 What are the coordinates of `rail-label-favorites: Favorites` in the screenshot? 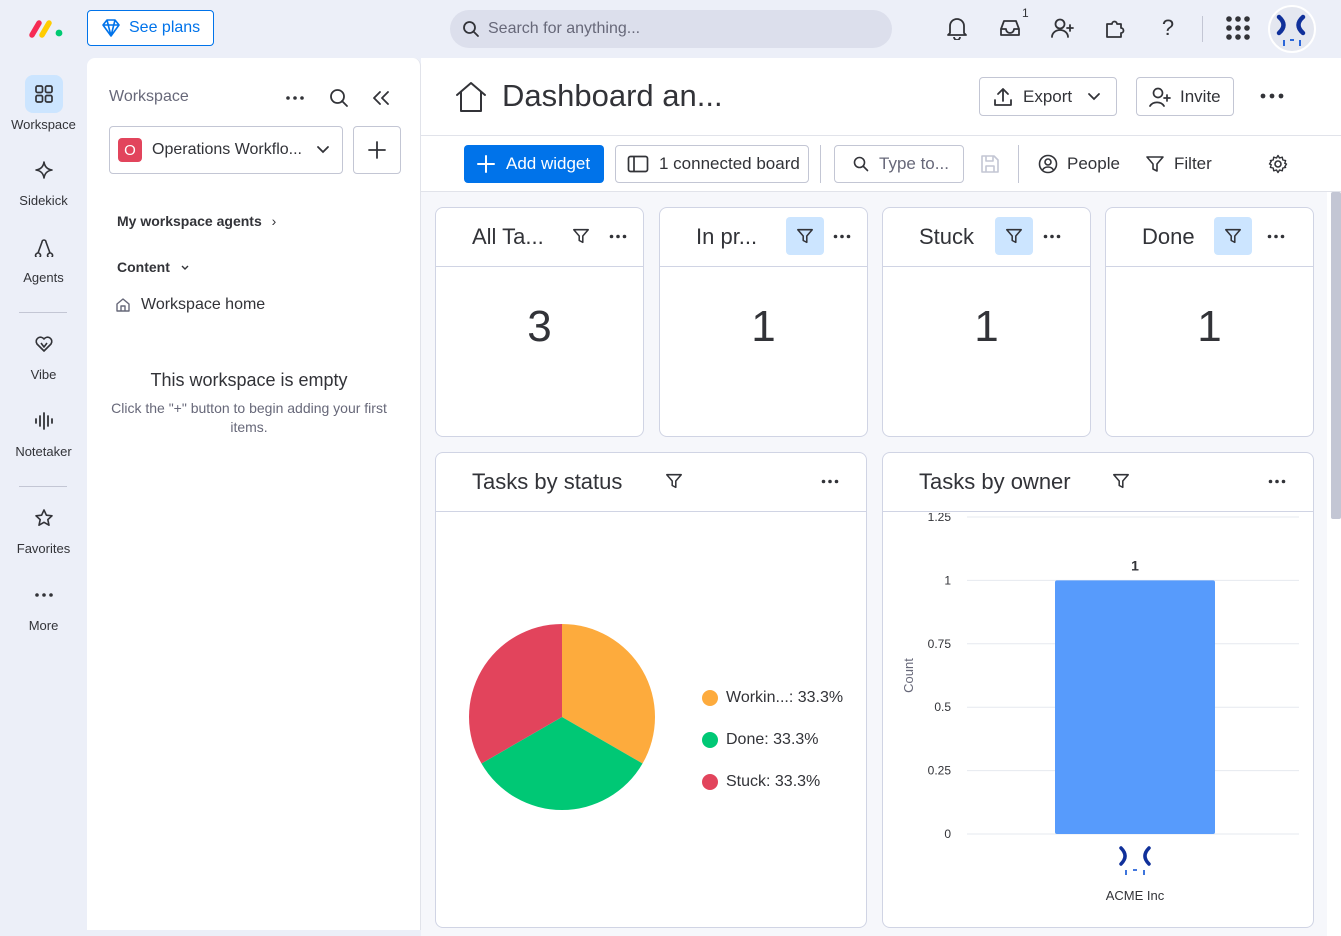 It's located at (43, 548).